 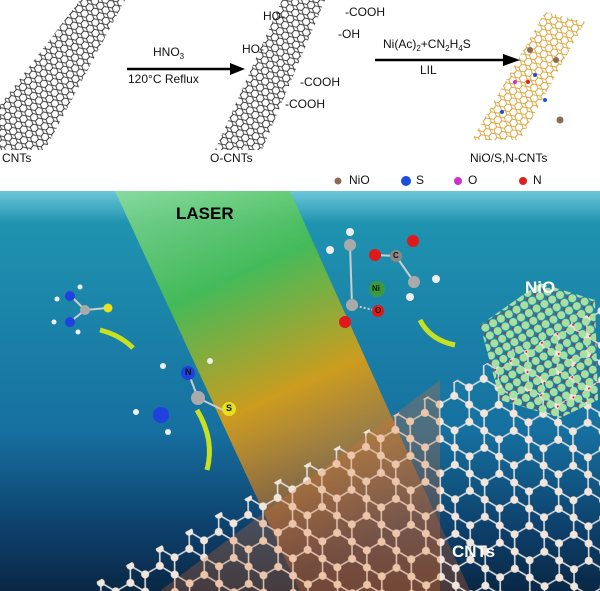 I want to click on stage-label-cnts: CNTs, so click(x=17, y=158).